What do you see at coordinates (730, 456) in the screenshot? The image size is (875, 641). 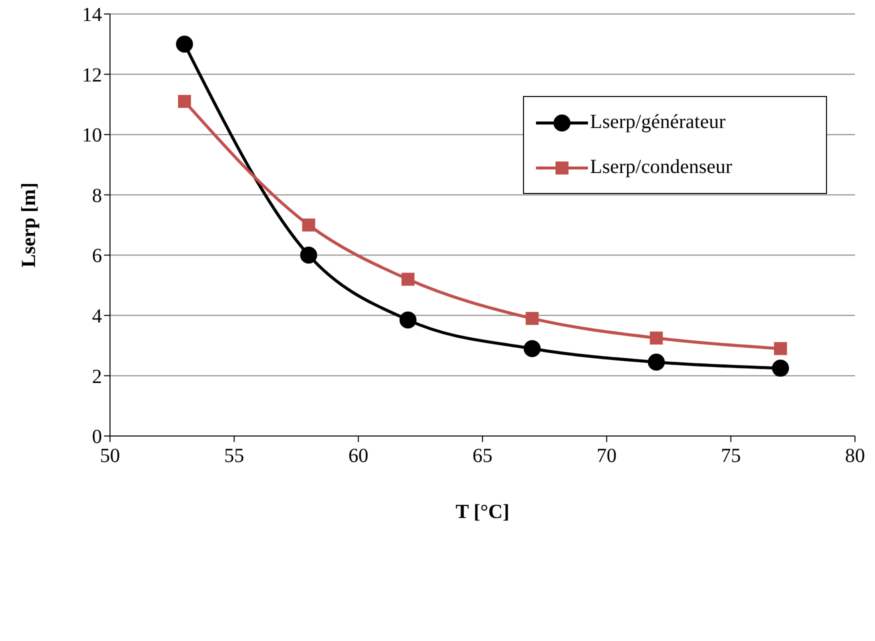 I see `x-tick-label: 75` at bounding box center [730, 456].